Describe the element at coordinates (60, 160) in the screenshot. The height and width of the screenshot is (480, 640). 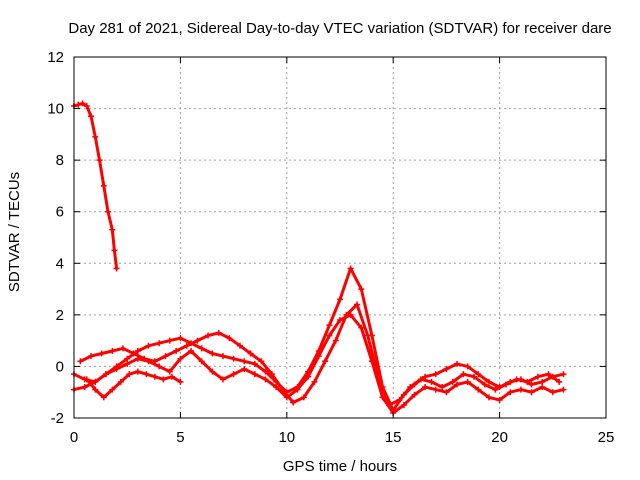
I see `y-tick-label: 8` at that location.